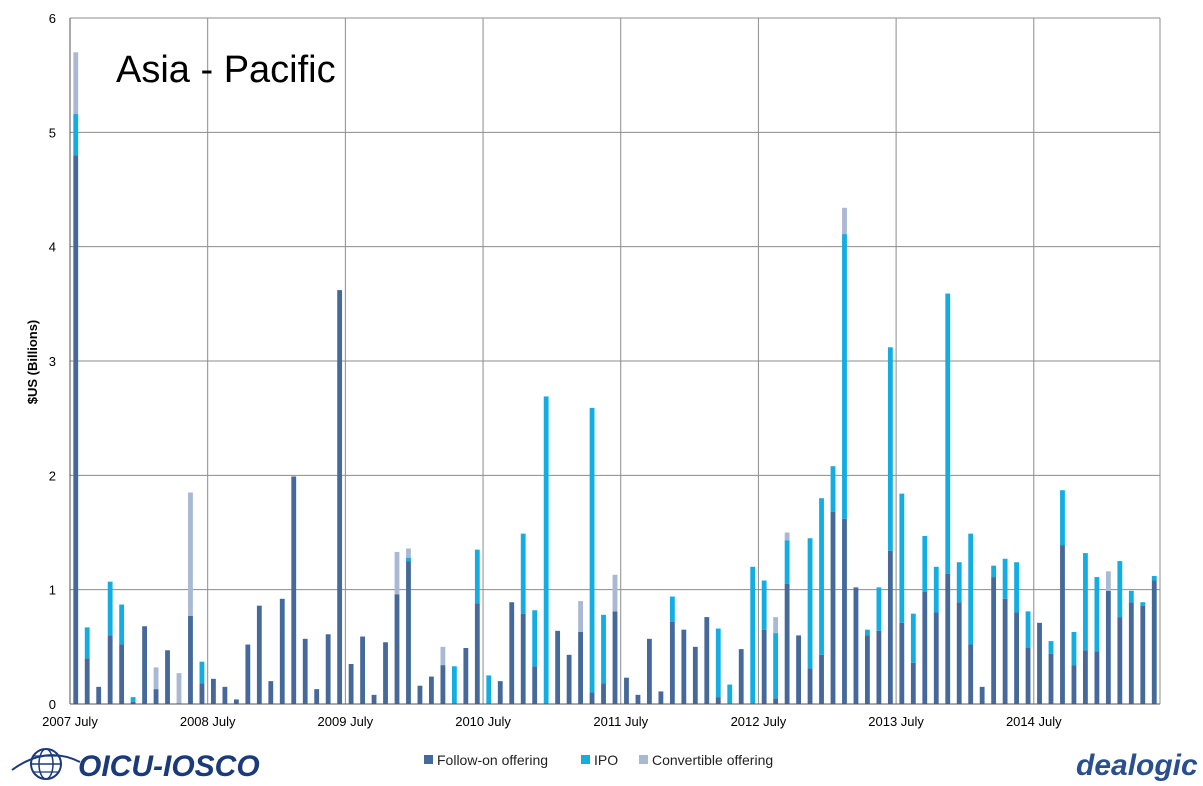  Describe the element at coordinates (643, 759) in the screenshot. I see `legend-swatch-convertible` at that location.